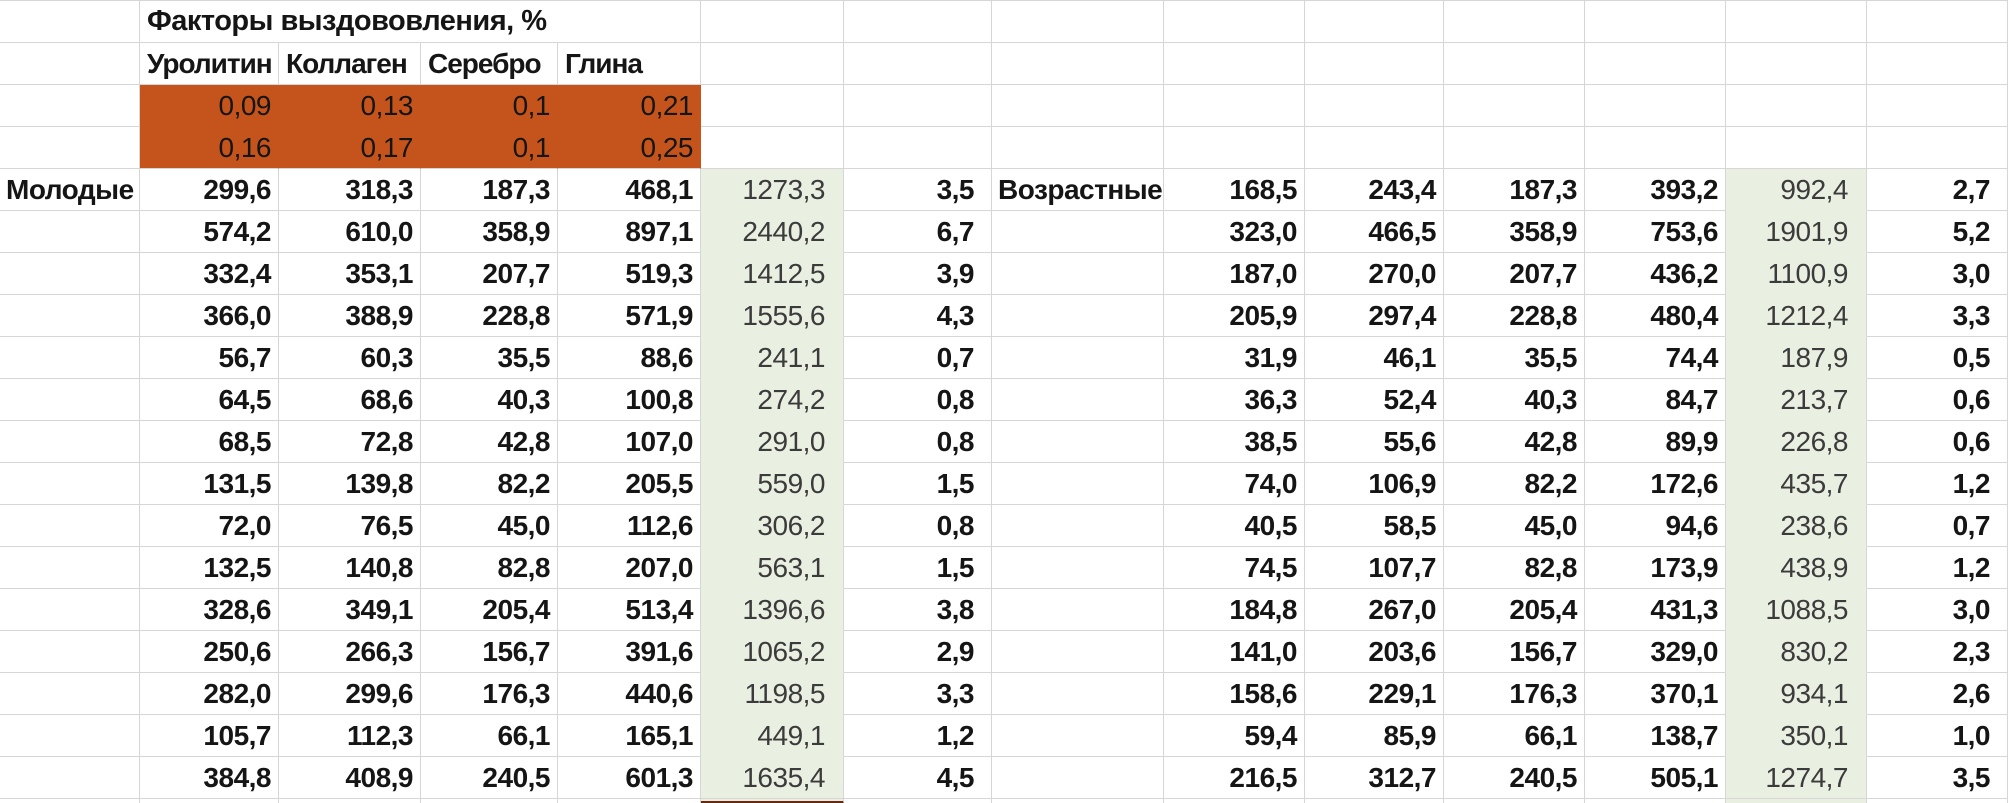  I want to click on value-cell: 358,9, so click(489, 232).